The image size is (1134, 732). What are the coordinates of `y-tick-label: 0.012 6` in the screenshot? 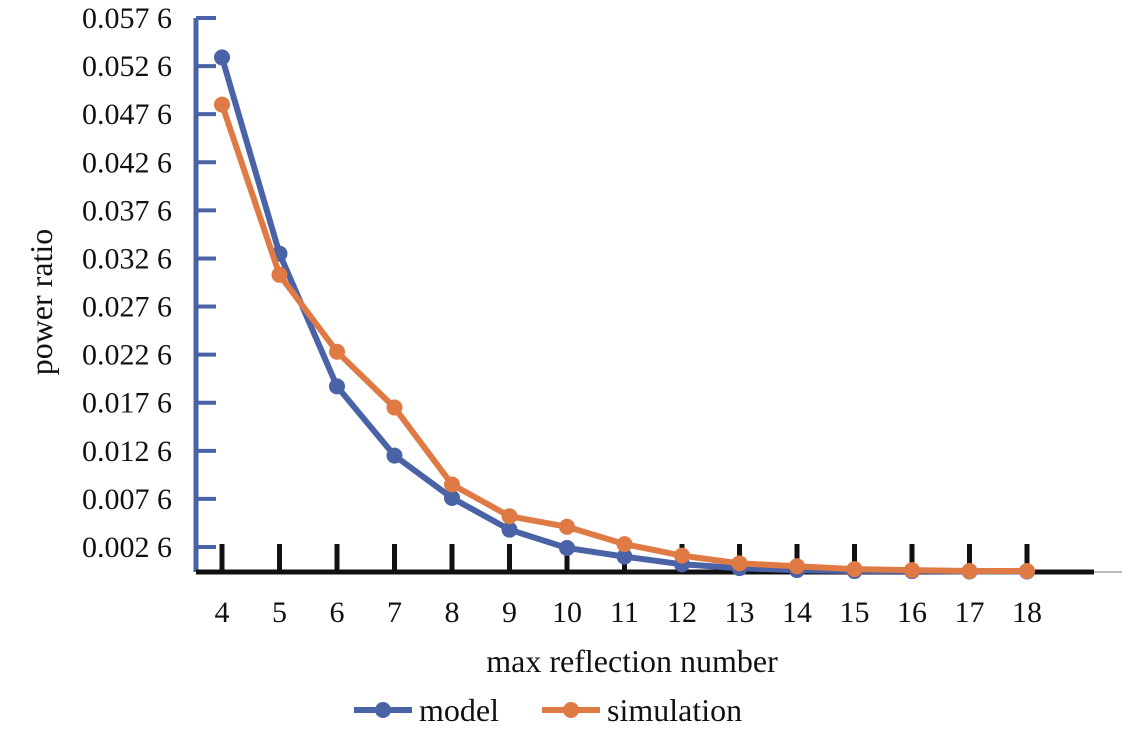 It's located at (127, 451).